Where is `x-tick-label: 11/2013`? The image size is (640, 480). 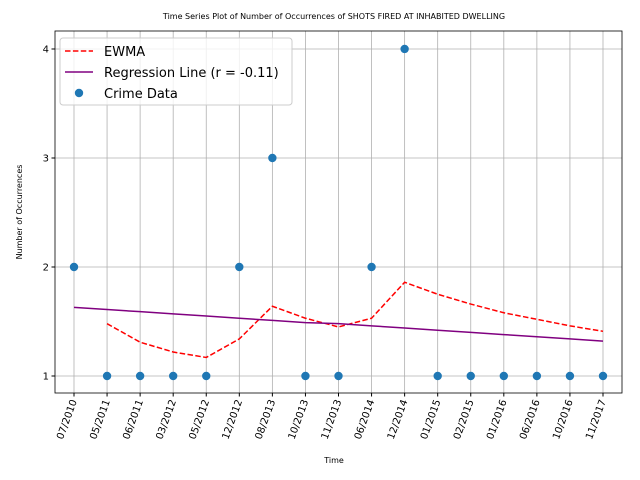 x-tick-label: 11/2013 is located at coordinates (332, 419).